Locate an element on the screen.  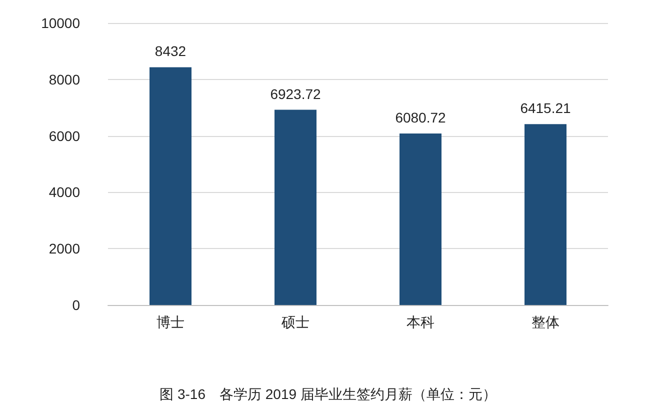
y-tick-label: 0 is located at coordinates (76, 305).